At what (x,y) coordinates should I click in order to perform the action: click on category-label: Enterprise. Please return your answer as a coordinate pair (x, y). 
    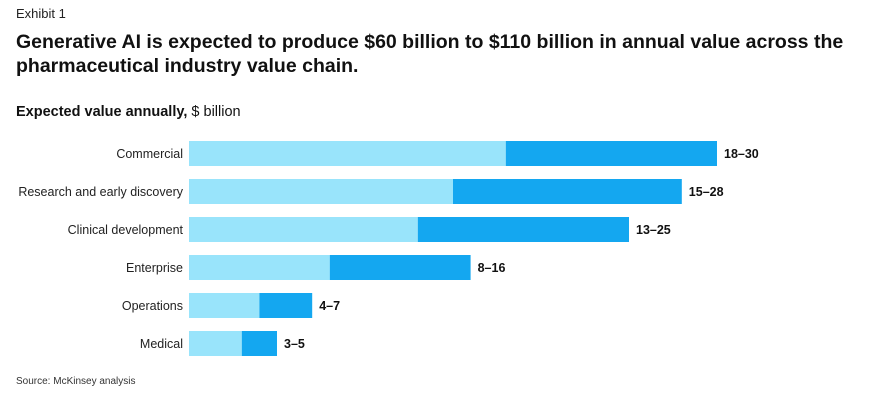
    Looking at the image, I should click on (154, 268).